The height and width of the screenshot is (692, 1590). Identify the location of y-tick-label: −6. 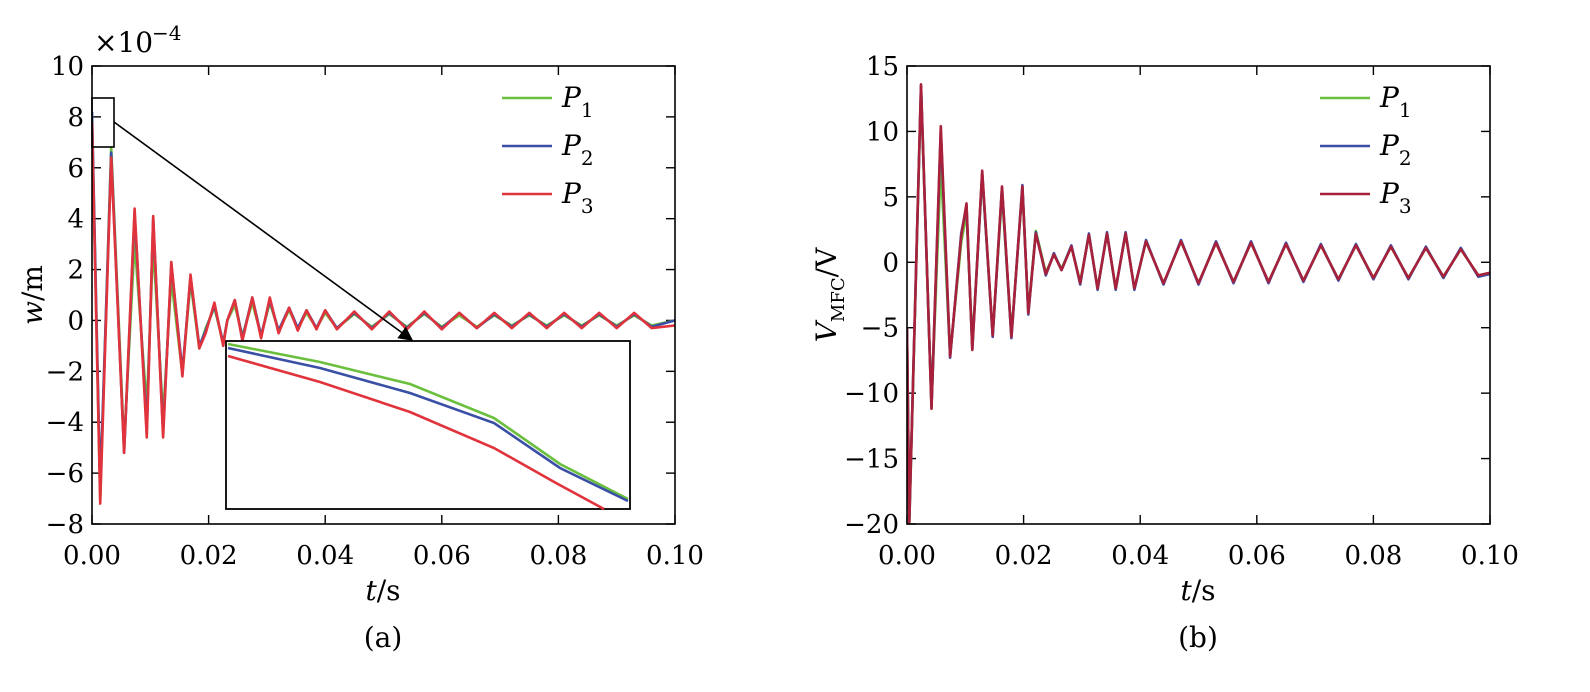
(65, 474).